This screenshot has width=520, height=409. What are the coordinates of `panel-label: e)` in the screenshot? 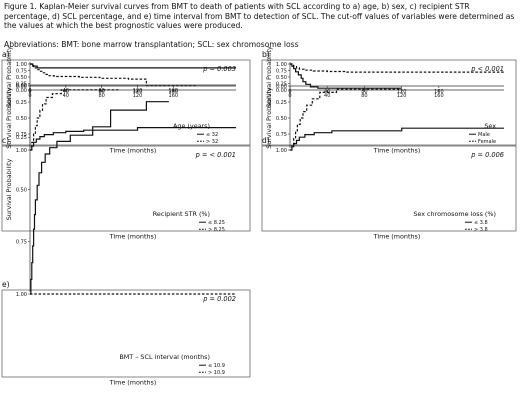 It's located at (6, 284).